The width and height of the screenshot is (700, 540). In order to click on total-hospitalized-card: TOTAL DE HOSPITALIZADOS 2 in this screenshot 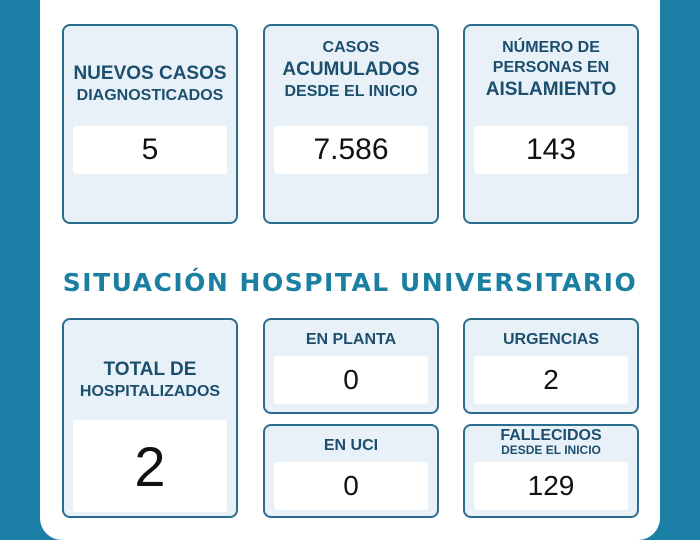, I will do `click(150, 418)`.